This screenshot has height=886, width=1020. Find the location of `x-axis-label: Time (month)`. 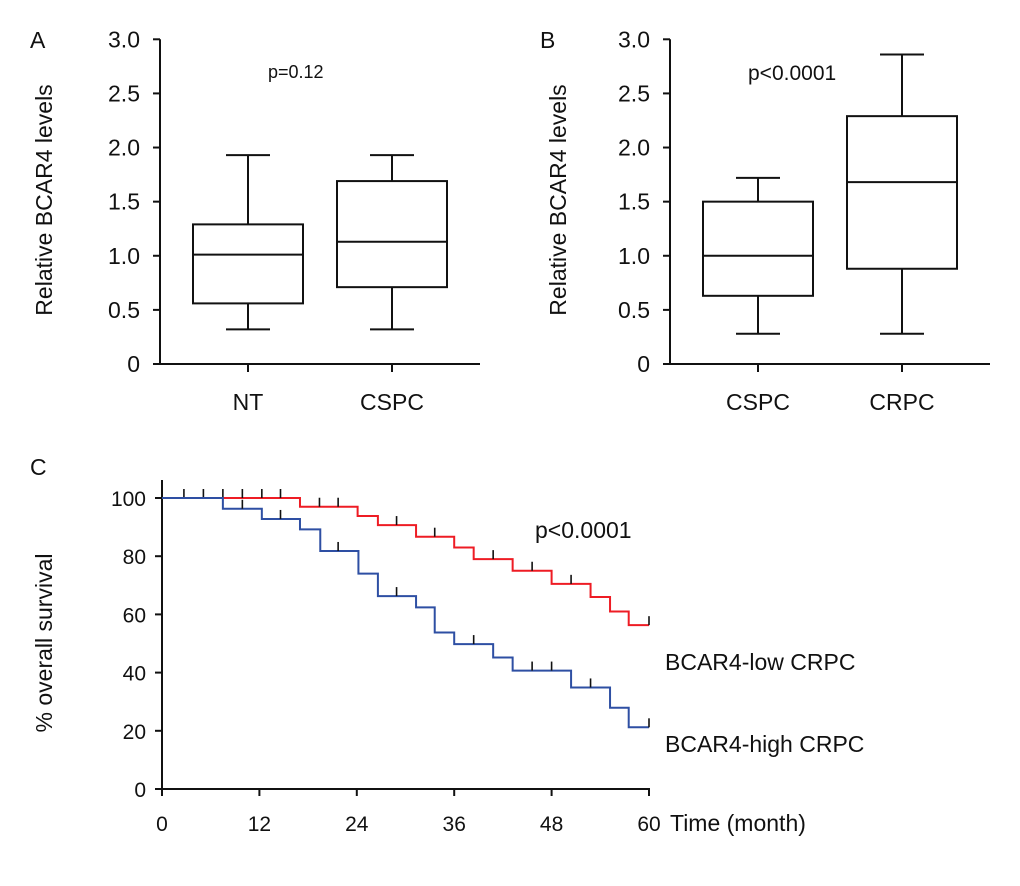

x-axis-label: Time (month) is located at coordinates (738, 823).